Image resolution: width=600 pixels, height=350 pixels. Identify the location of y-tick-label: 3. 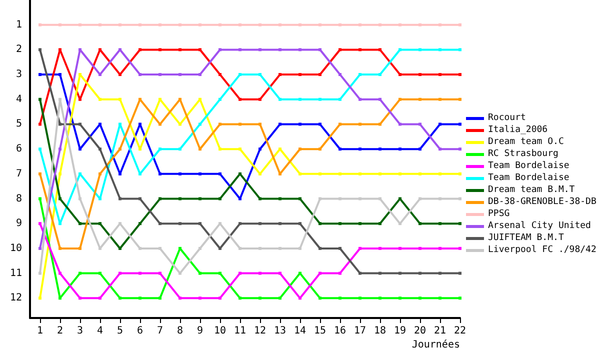
(19, 74).